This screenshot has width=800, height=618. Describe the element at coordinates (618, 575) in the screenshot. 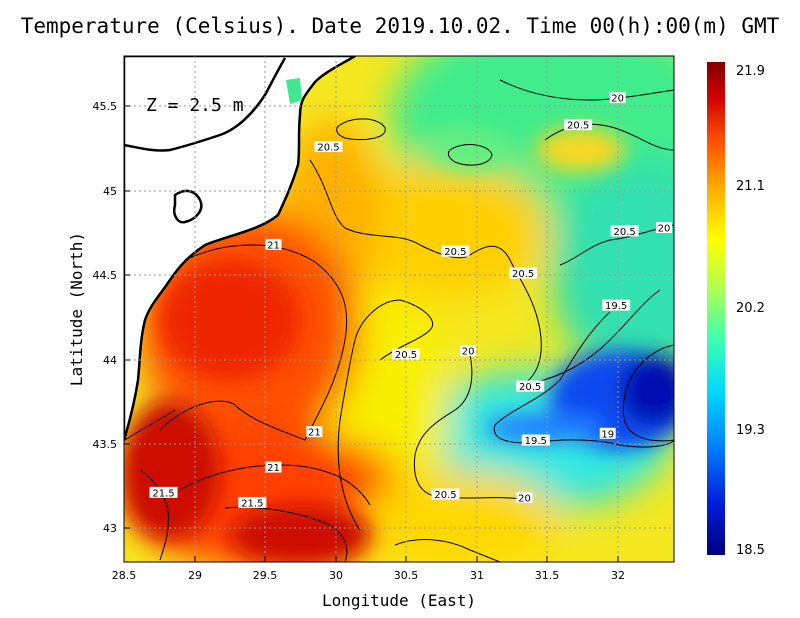

I see `x-tick-label: 32` at that location.